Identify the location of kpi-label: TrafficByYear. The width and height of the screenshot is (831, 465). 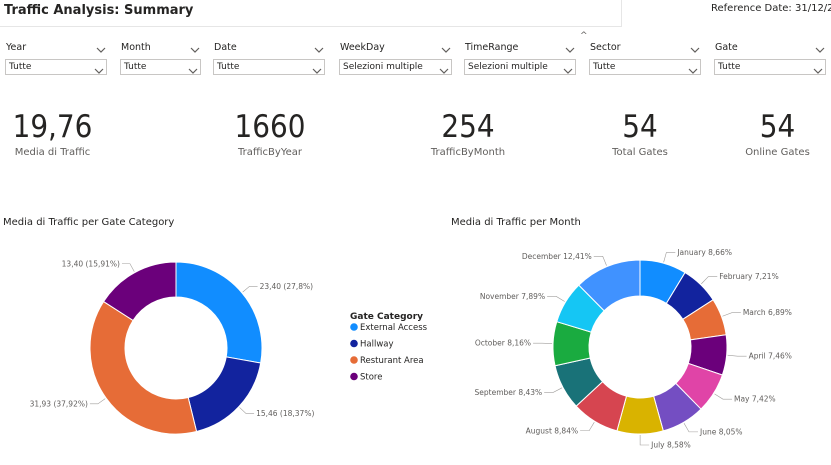
(270, 152).